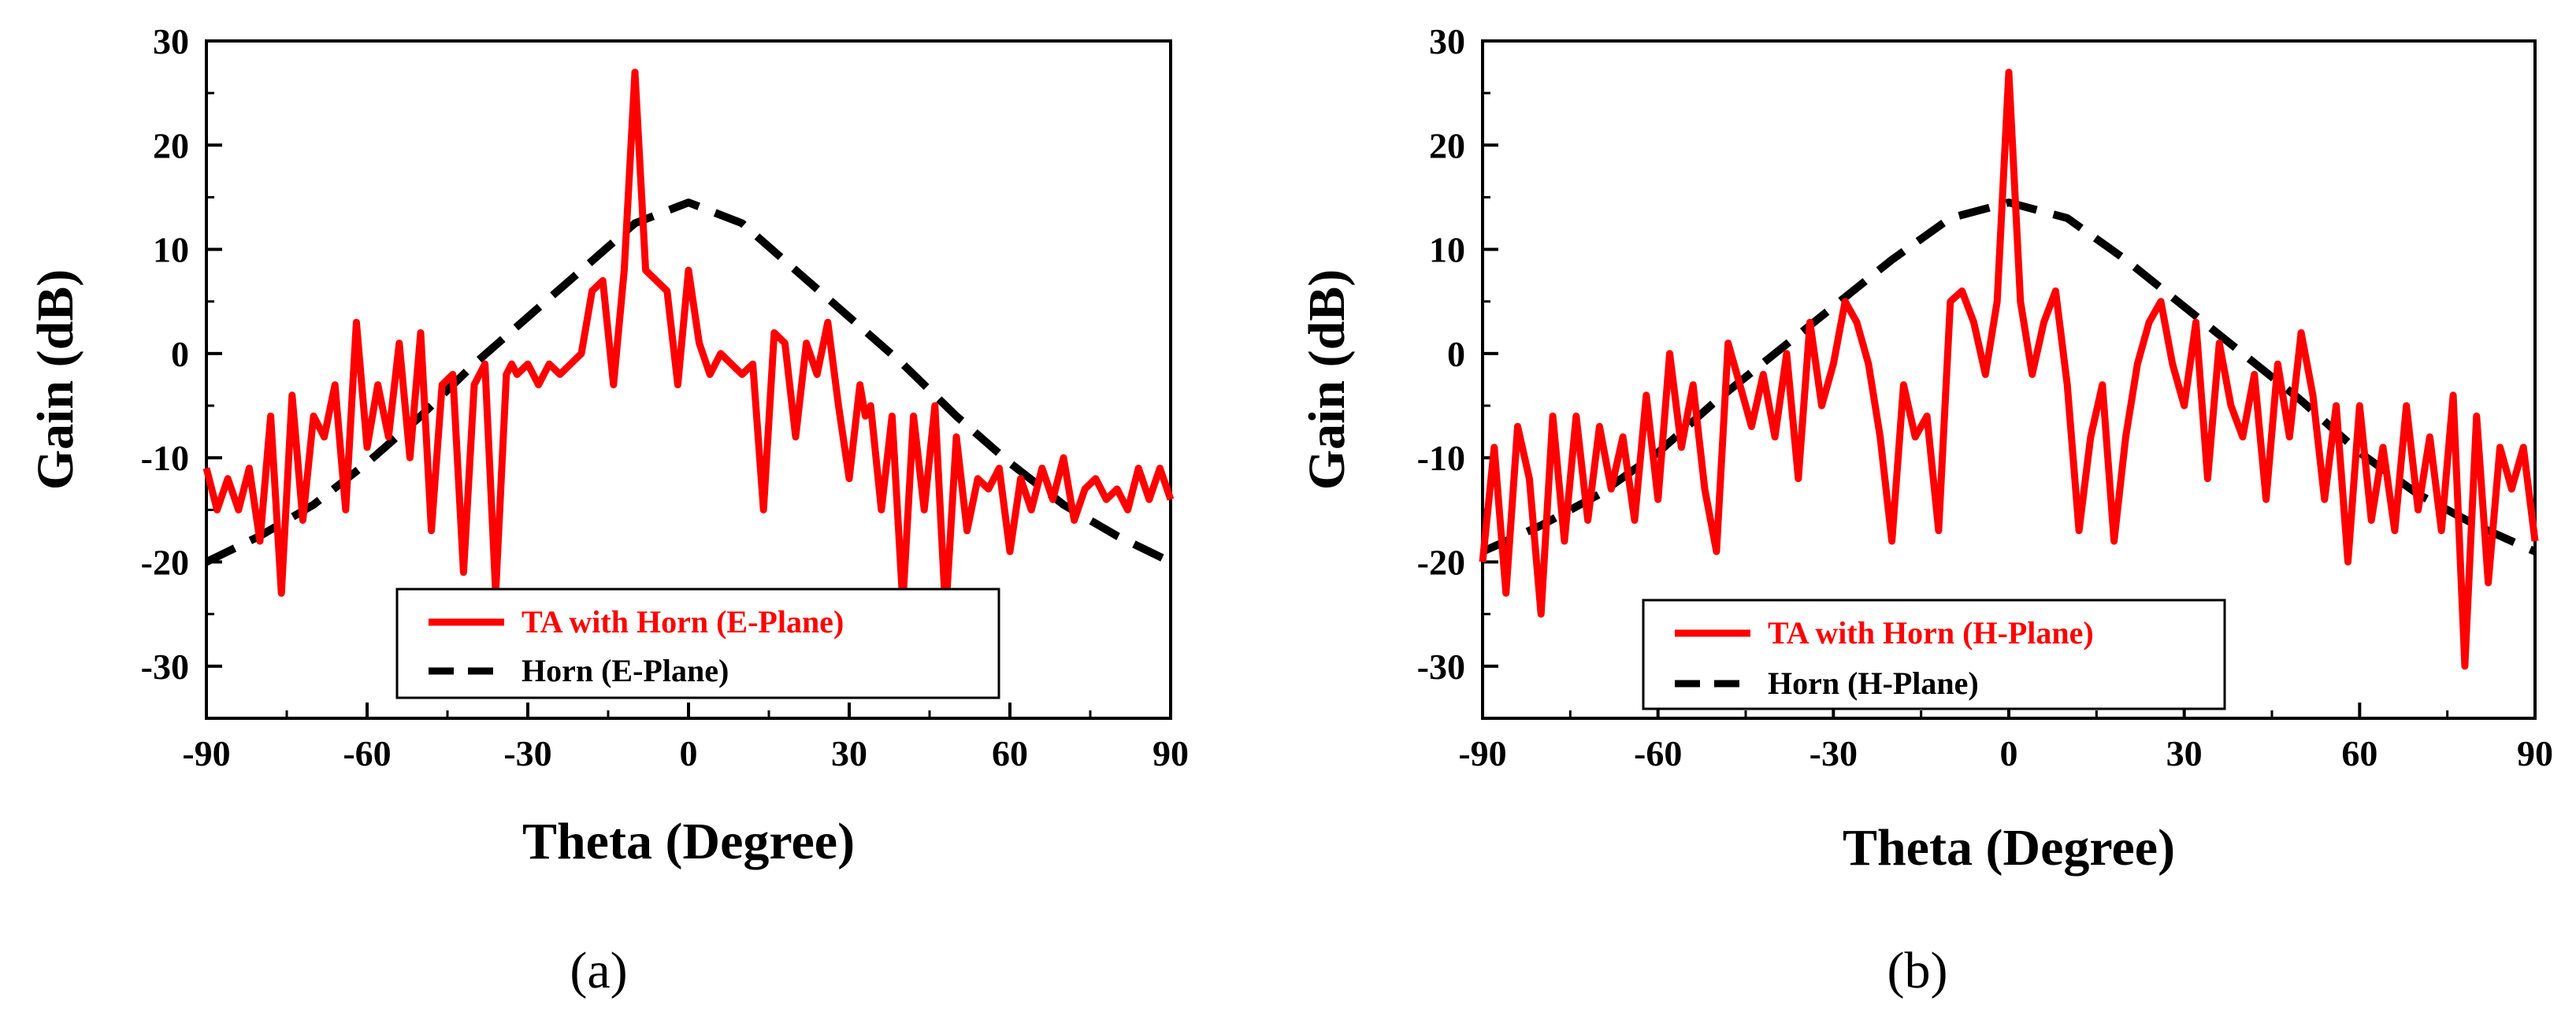  Describe the element at coordinates (1441, 354) in the screenshot. I see `y-tick-labels-b: -30 -20 -10 0 10 20 30` at that location.